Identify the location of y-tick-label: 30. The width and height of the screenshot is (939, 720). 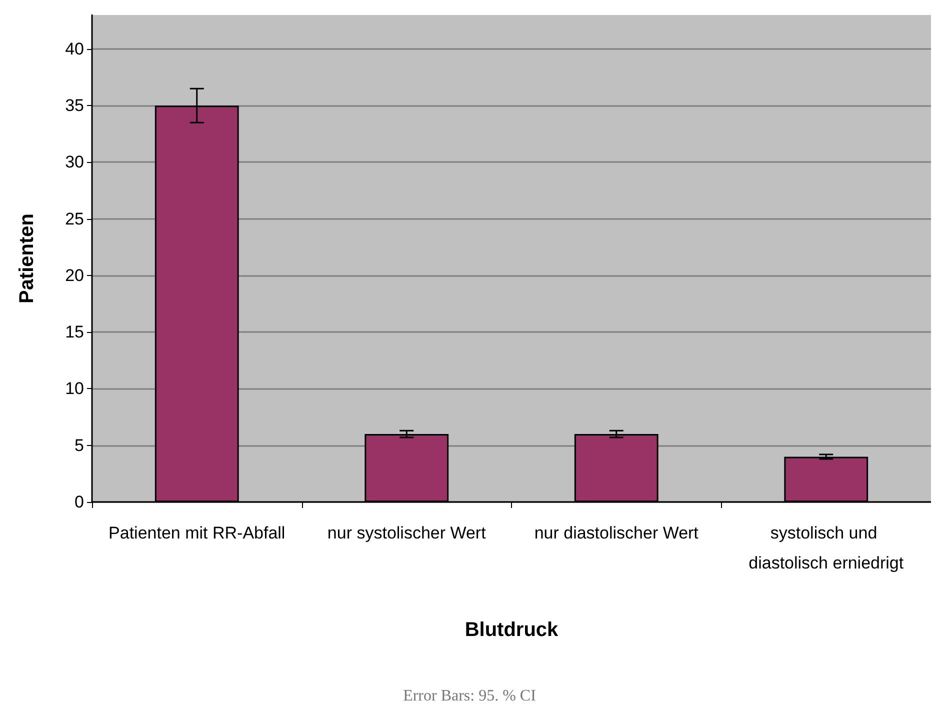
(74, 162).